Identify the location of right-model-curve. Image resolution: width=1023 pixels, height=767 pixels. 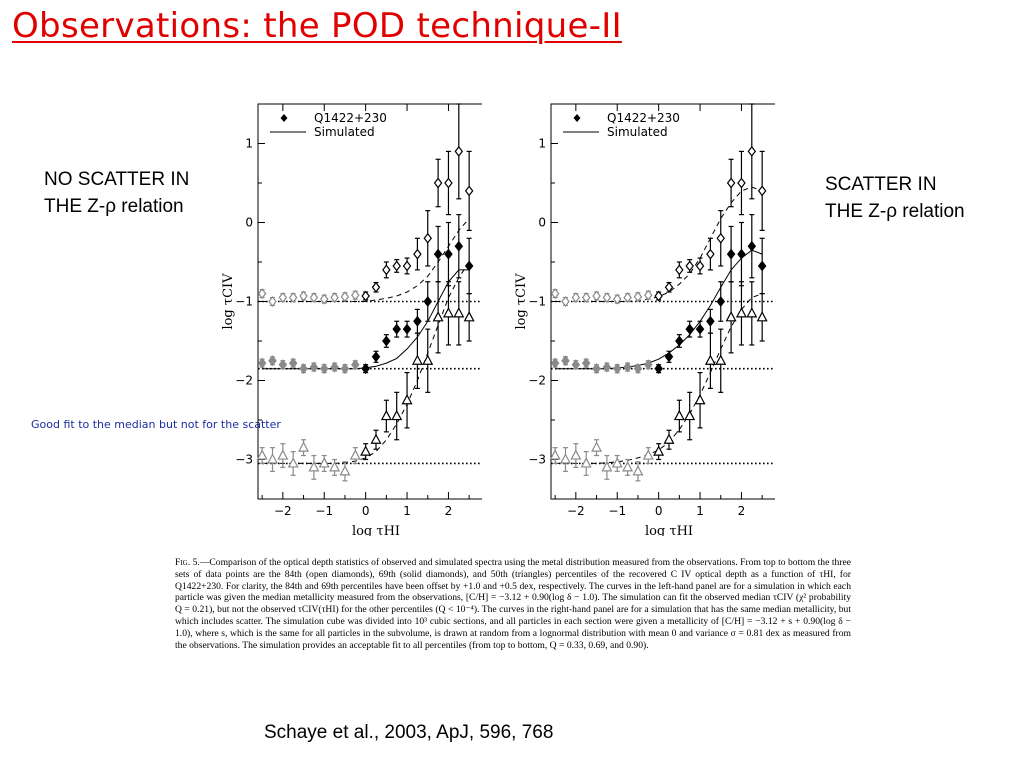
(659, 309).